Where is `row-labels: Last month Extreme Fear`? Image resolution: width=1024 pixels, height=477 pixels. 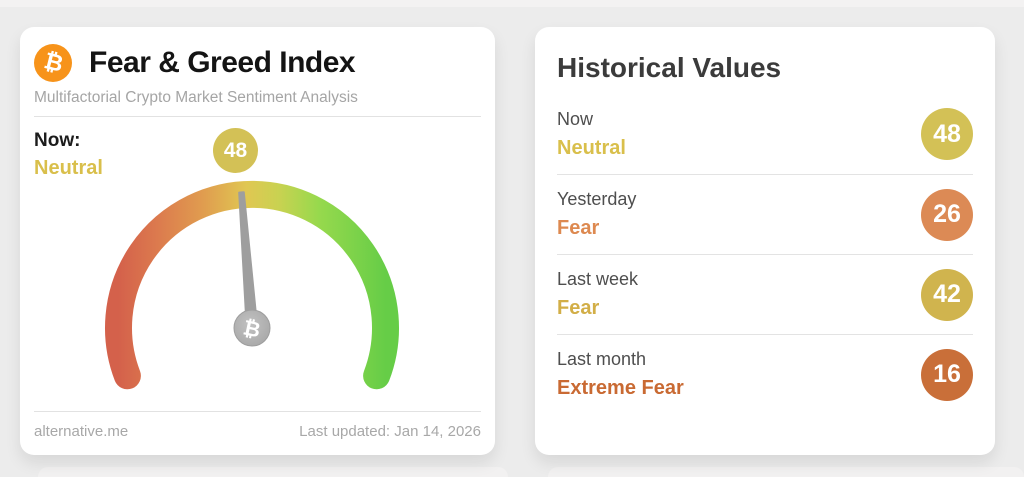 row-labels: Last month Extreme Fear is located at coordinates (620, 374).